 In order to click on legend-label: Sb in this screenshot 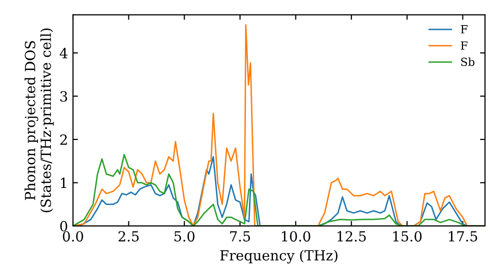, I will do `click(467, 61)`.